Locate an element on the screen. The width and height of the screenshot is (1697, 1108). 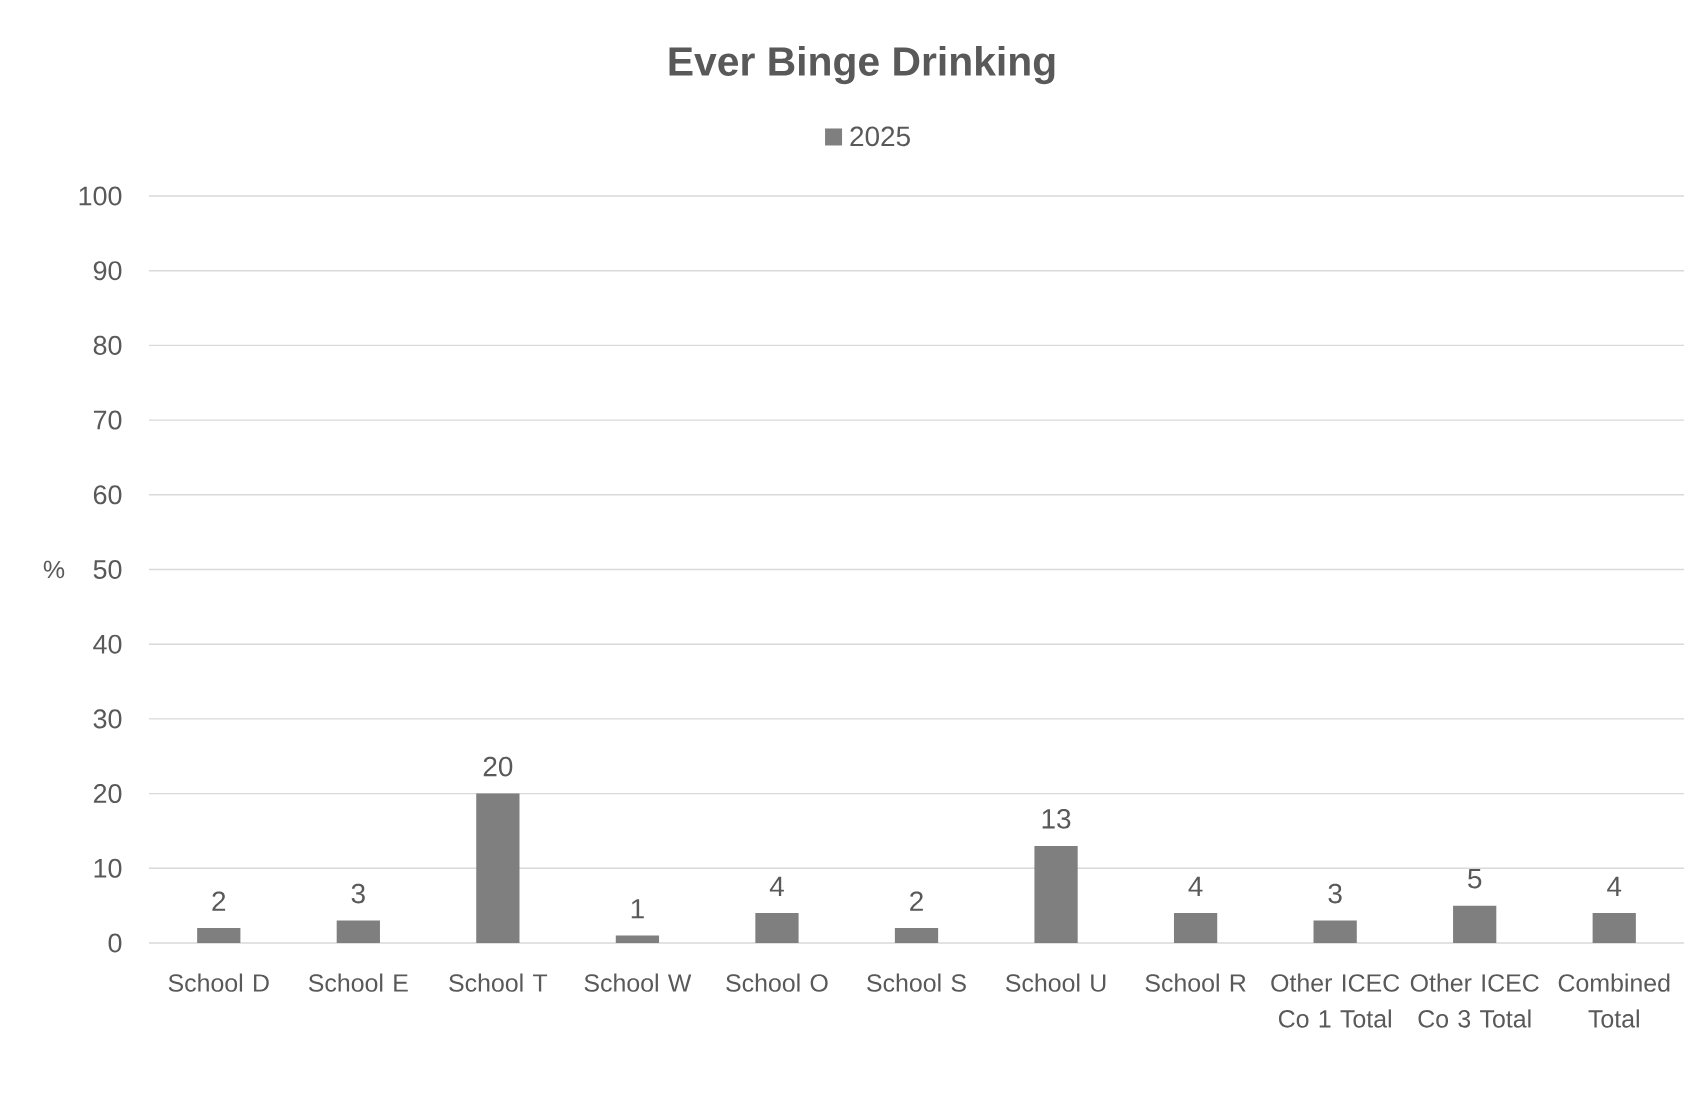
y-tick-label: 50 is located at coordinates (107, 569).